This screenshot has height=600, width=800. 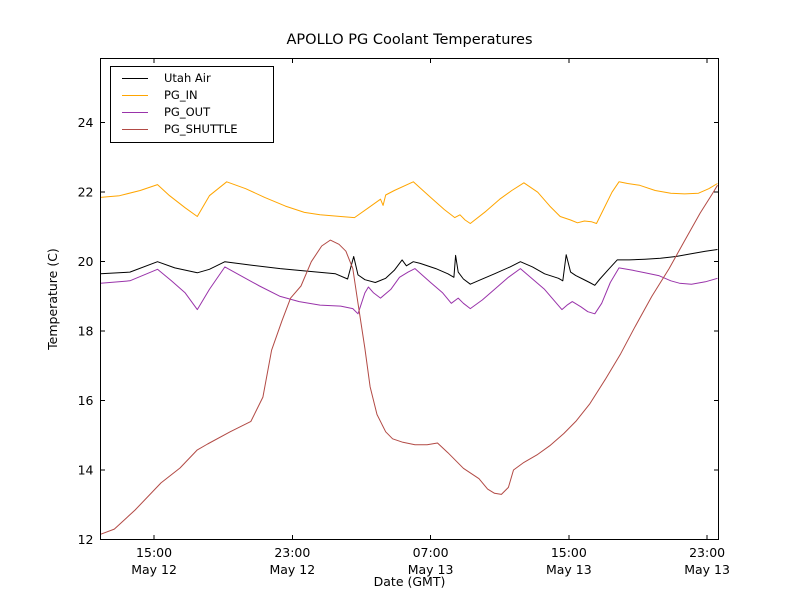 I want to click on legend-entry-pg-out: PG_OUT, so click(x=192, y=112).